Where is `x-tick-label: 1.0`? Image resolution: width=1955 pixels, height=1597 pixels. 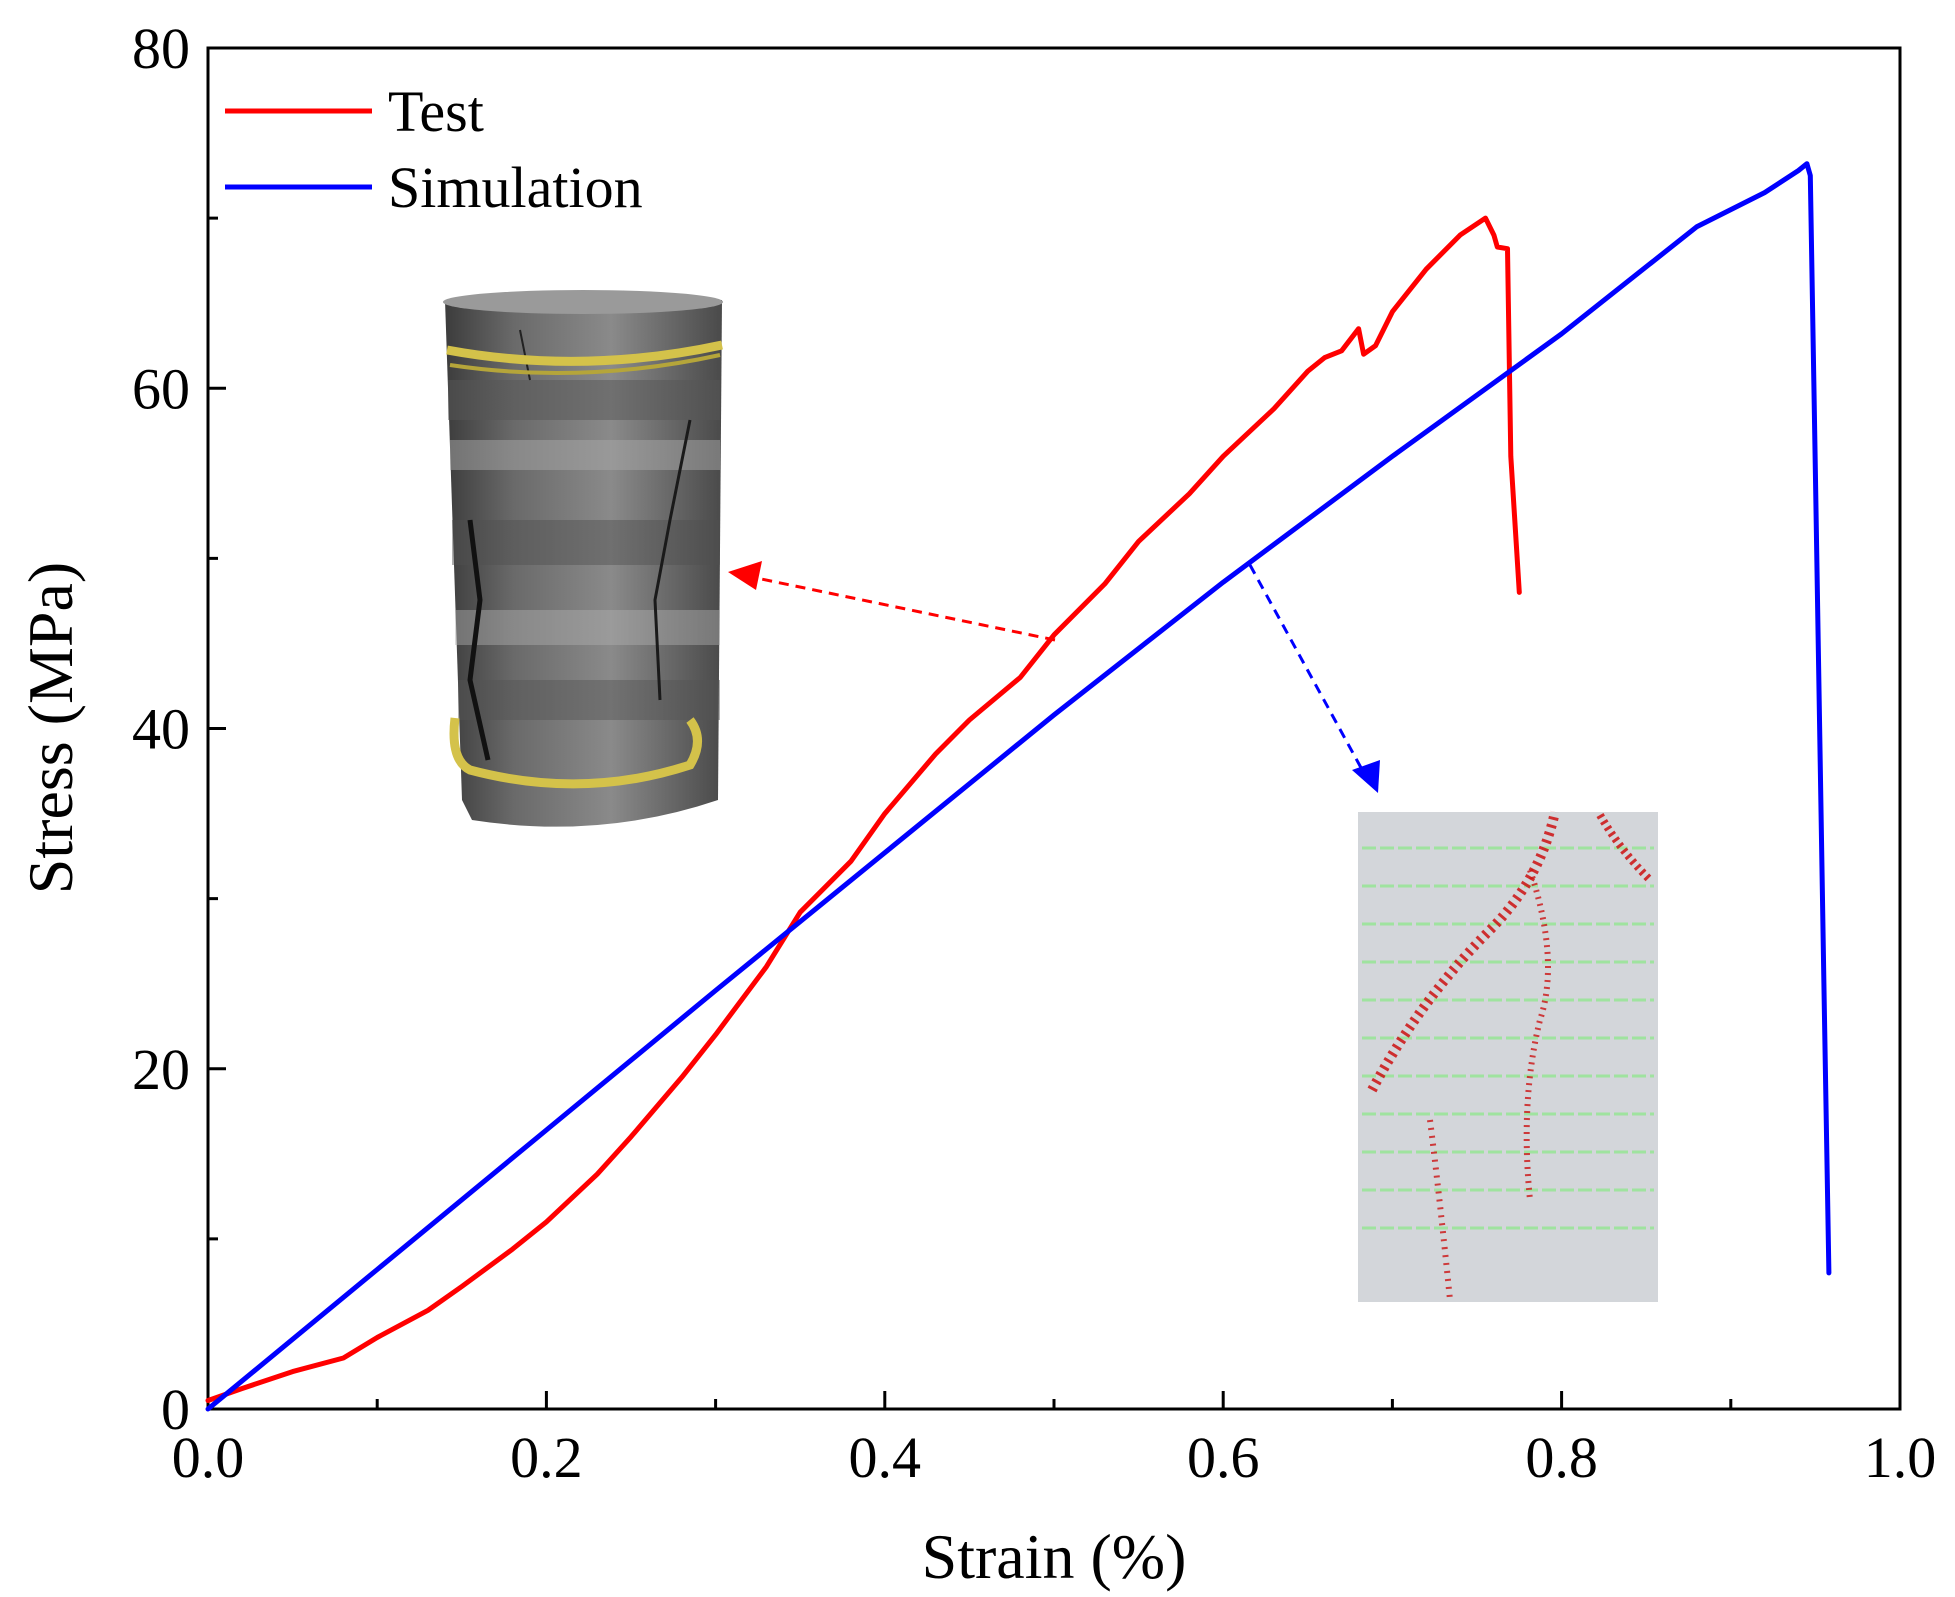 x-tick-label: 1.0 is located at coordinates (1900, 1457).